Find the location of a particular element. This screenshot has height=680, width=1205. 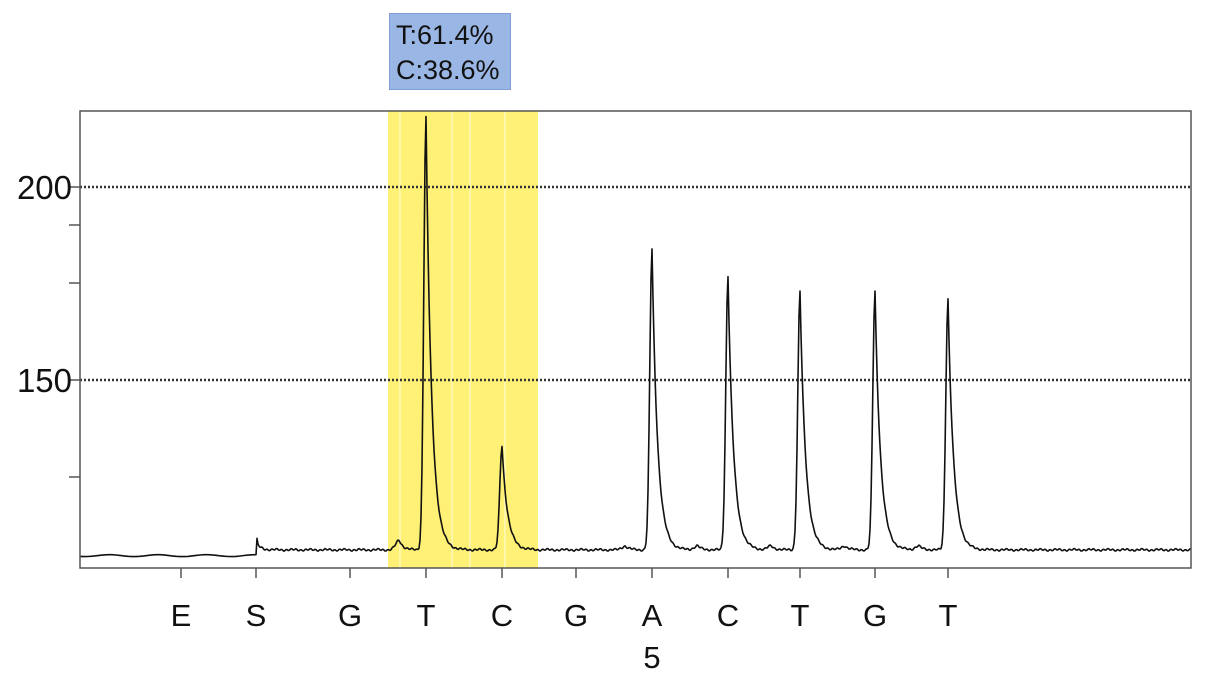

y-tick-label-150: 150 is located at coordinates (44, 380).